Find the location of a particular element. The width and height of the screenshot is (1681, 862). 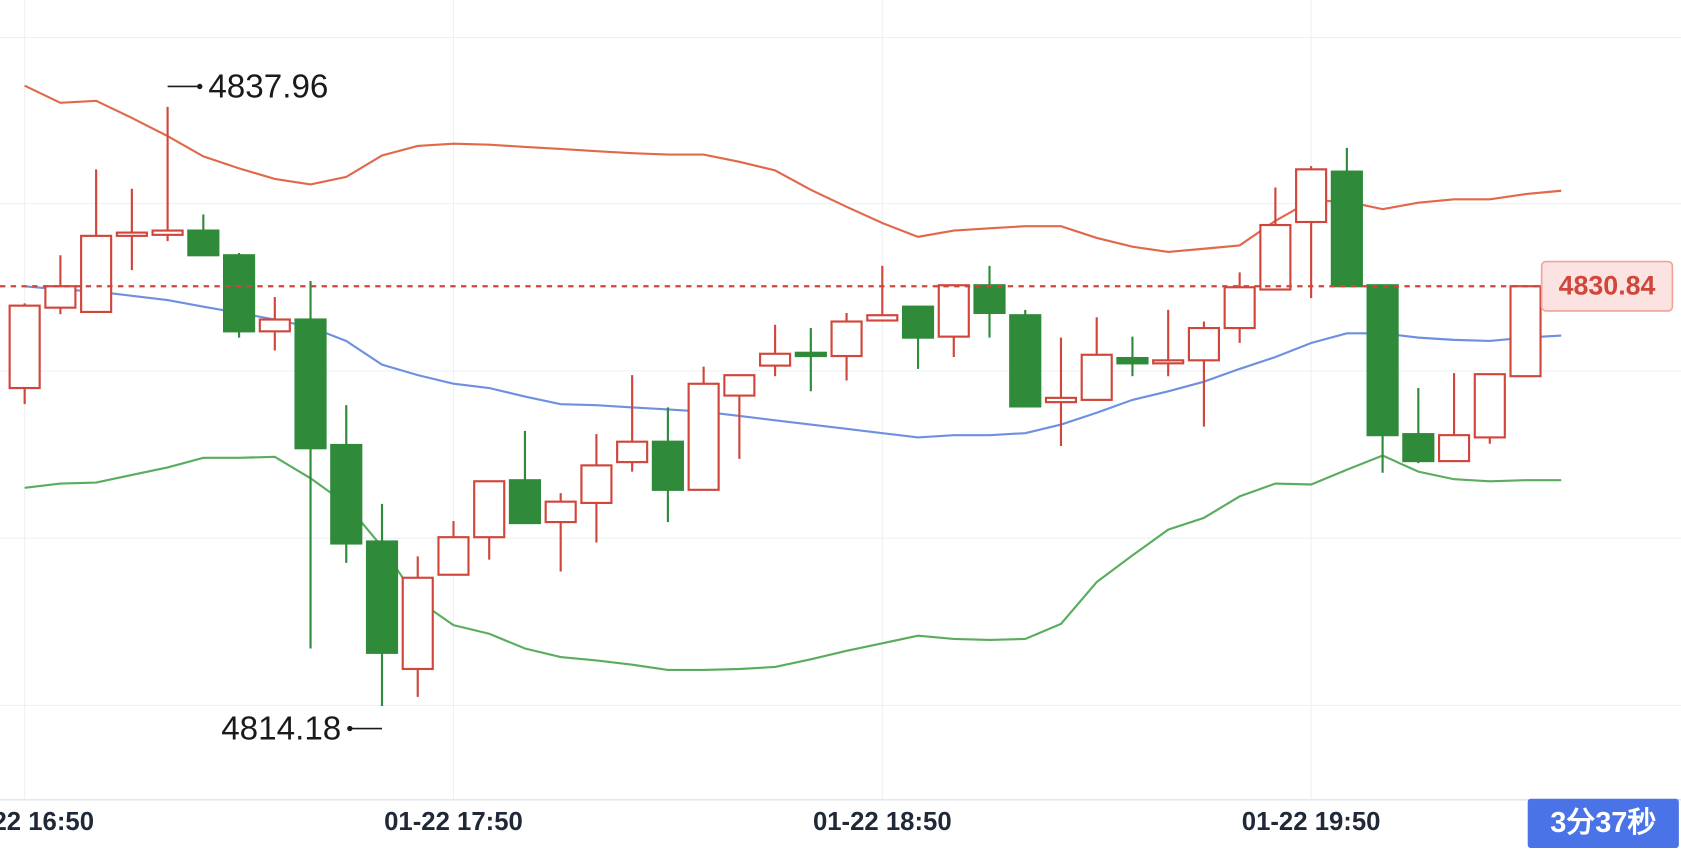

last-price-box is located at coordinates (1607, 286).